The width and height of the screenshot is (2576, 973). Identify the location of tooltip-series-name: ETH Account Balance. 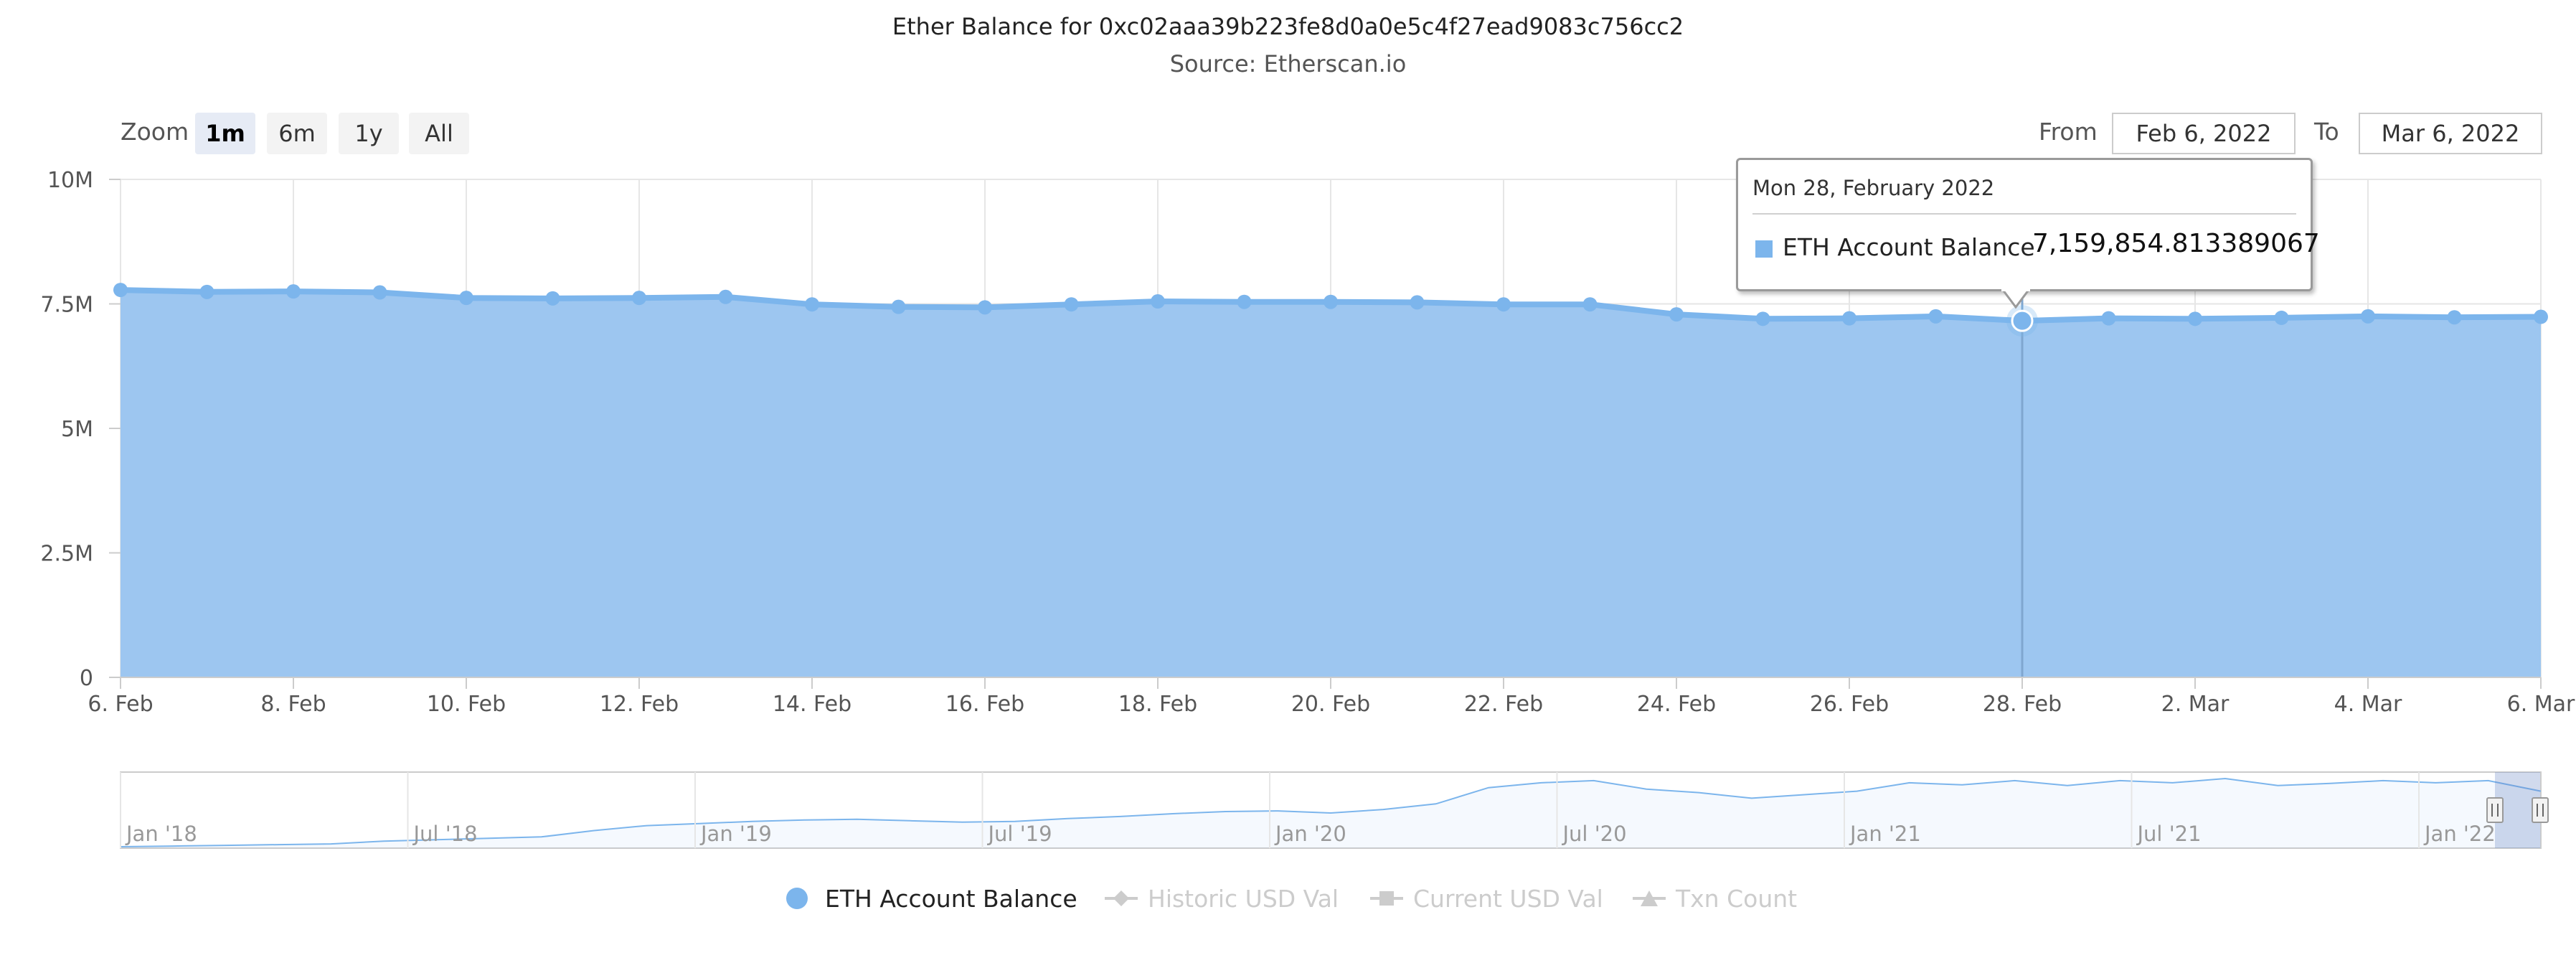
(1909, 247).